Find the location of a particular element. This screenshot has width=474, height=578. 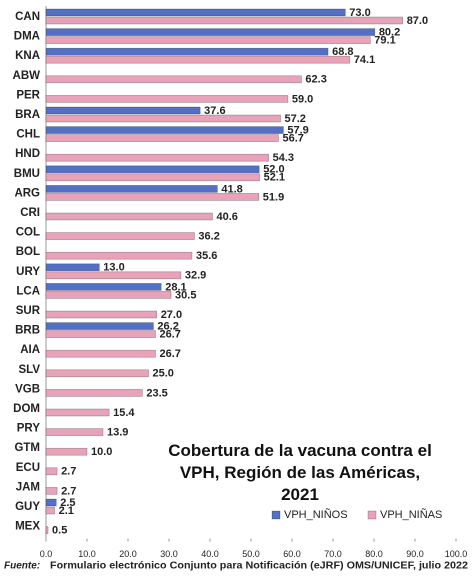

x-tick-label: 60.0 is located at coordinates (292, 554).